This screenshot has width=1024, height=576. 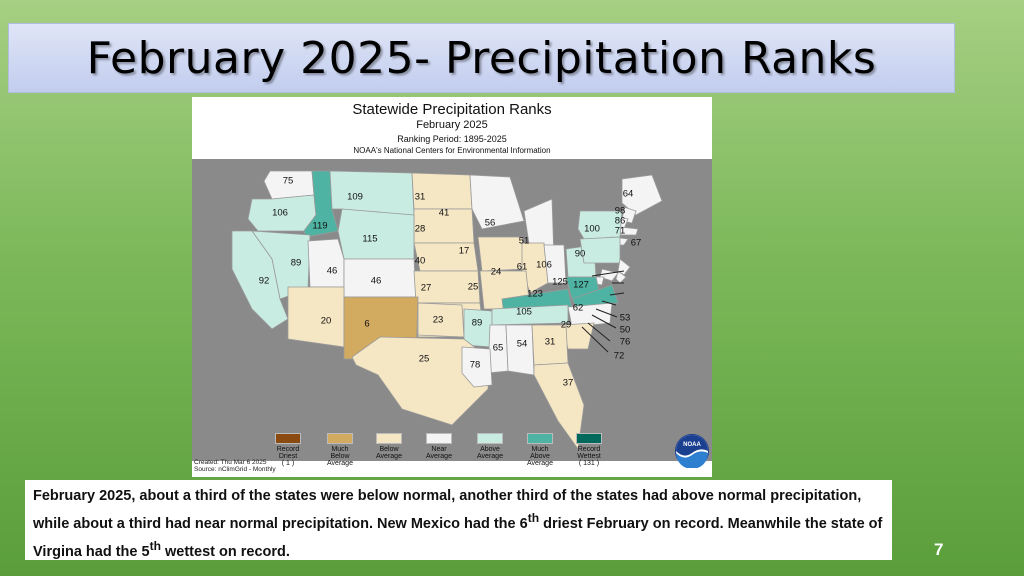 What do you see at coordinates (592, 229) in the screenshot?
I see `state-rank-label: 100` at bounding box center [592, 229].